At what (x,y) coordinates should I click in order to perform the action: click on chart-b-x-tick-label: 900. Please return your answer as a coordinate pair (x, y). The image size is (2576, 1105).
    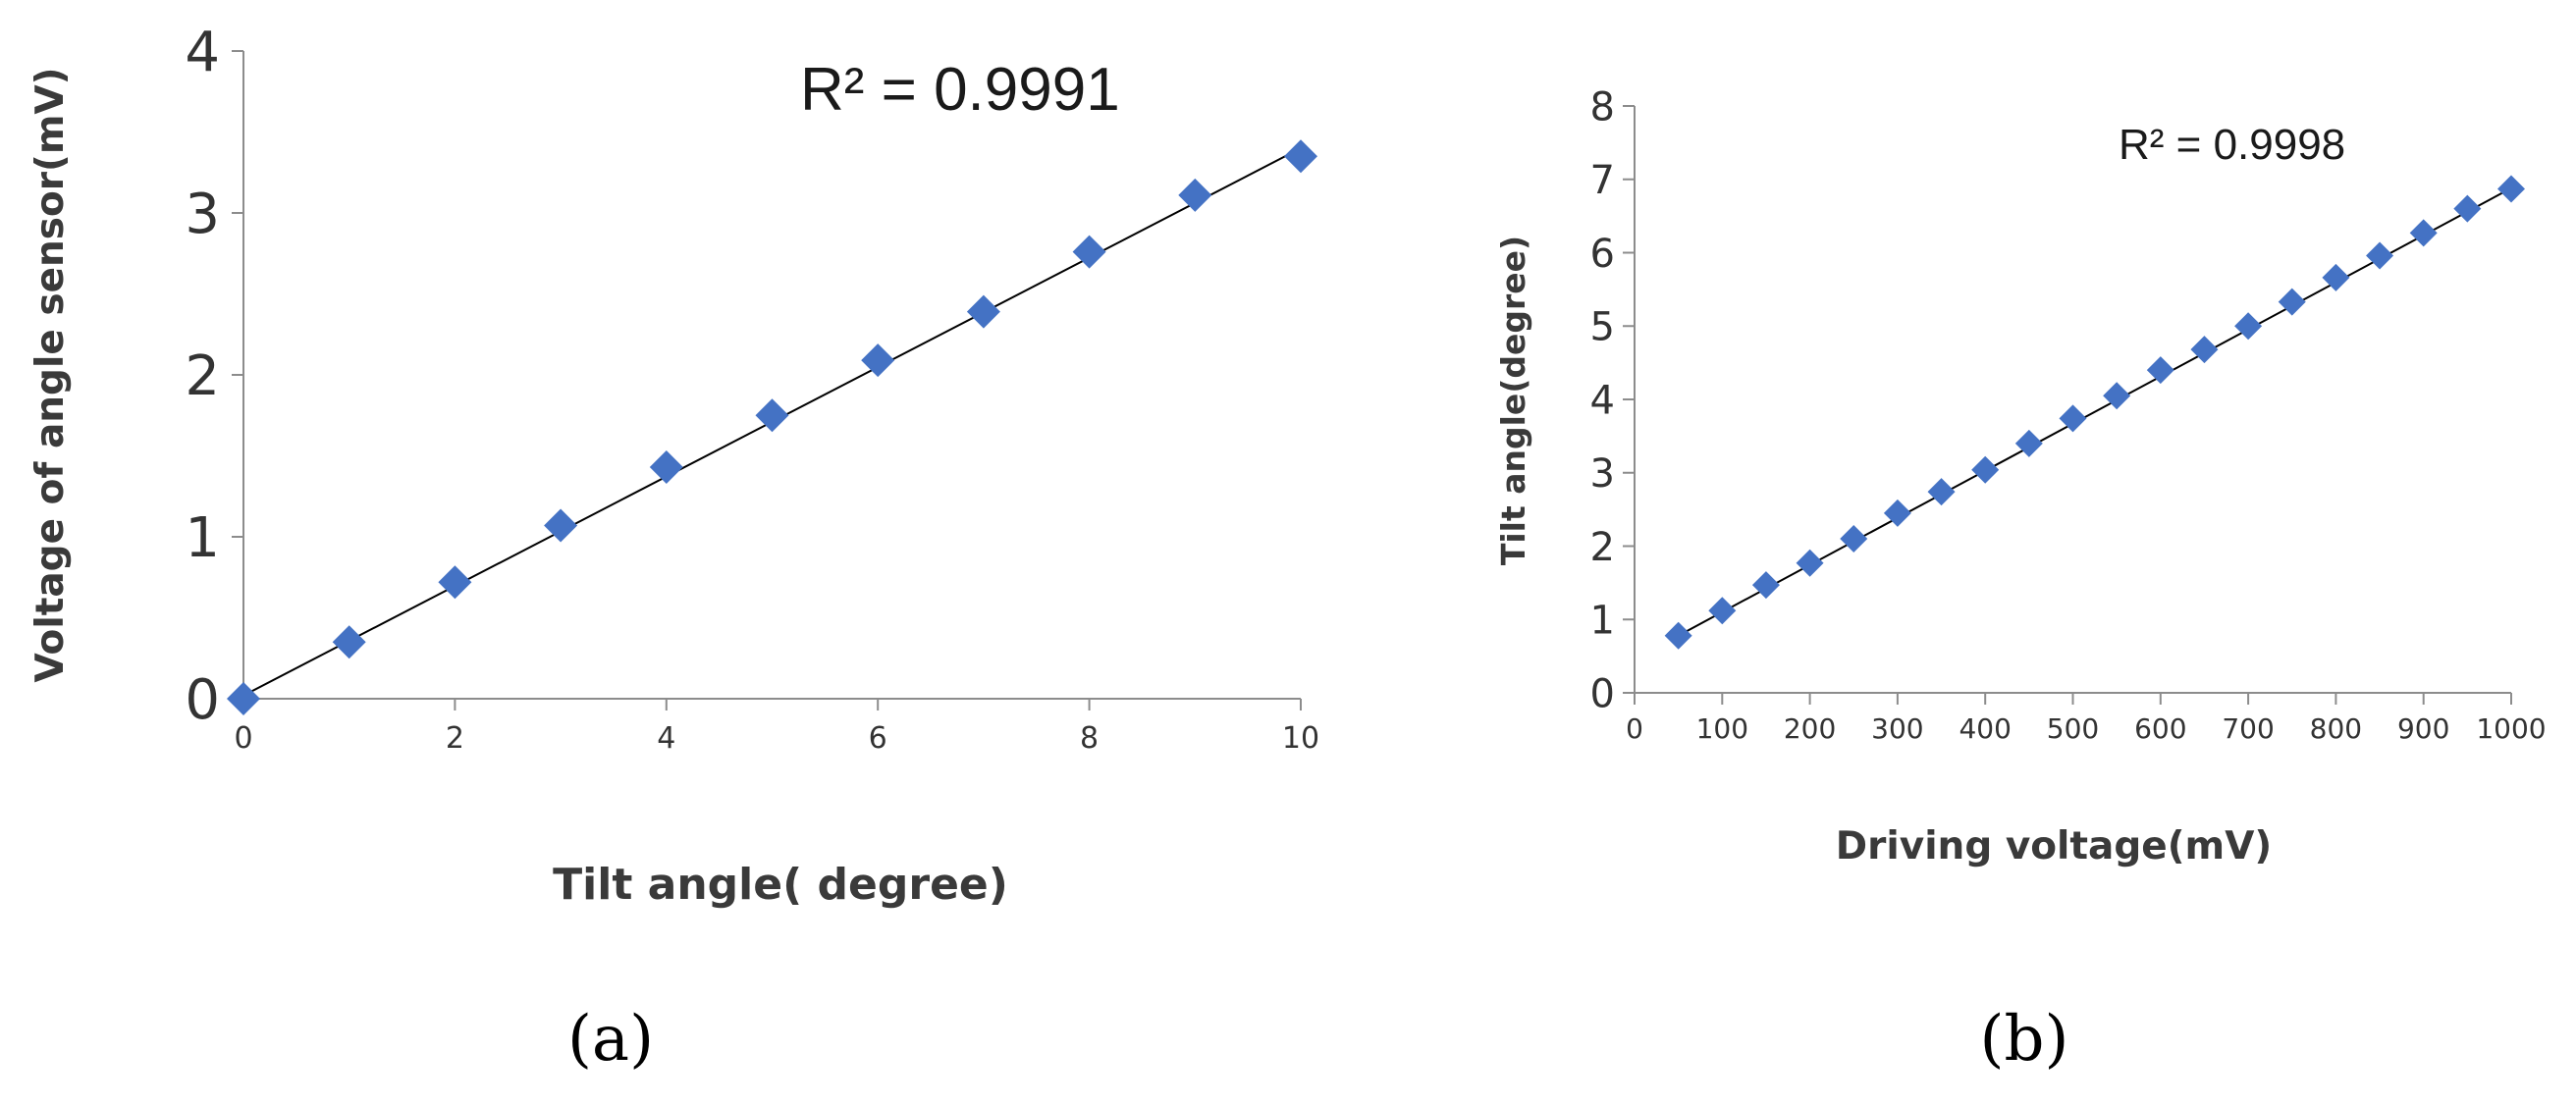
    Looking at the image, I should click on (2423, 728).